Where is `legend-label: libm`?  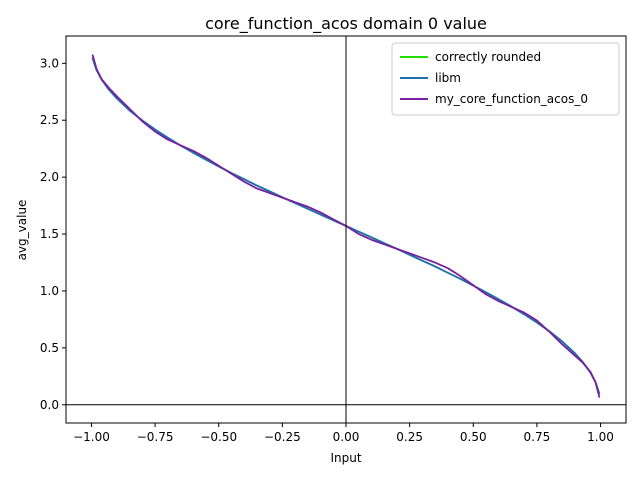
legend-label: libm is located at coordinates (448, 78).